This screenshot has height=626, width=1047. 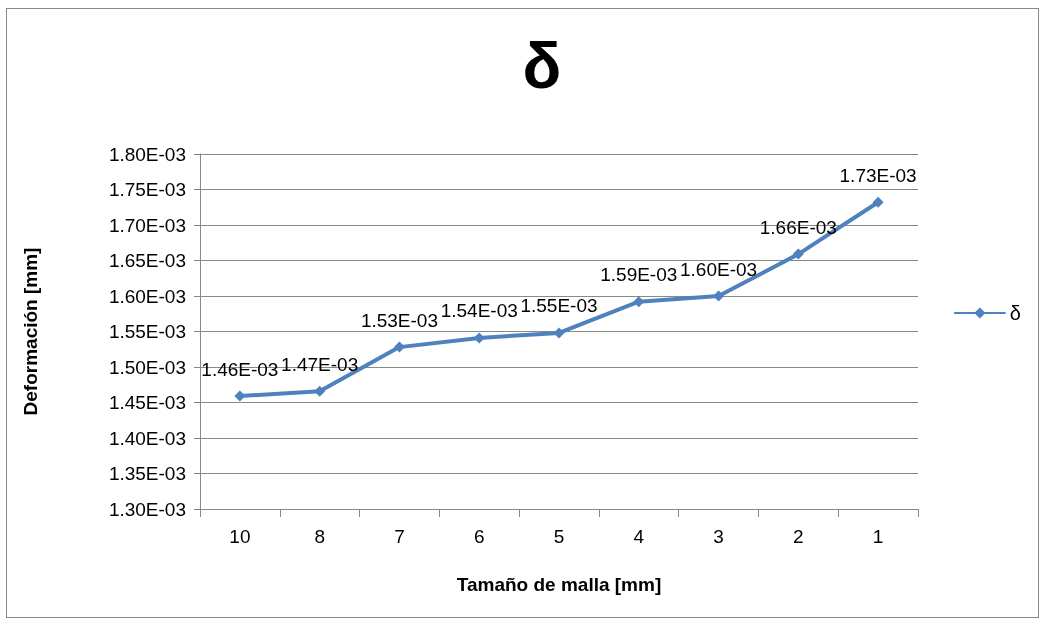 I want to click on y-tick-label: 1.75E-03, so click(x=147, y=189).